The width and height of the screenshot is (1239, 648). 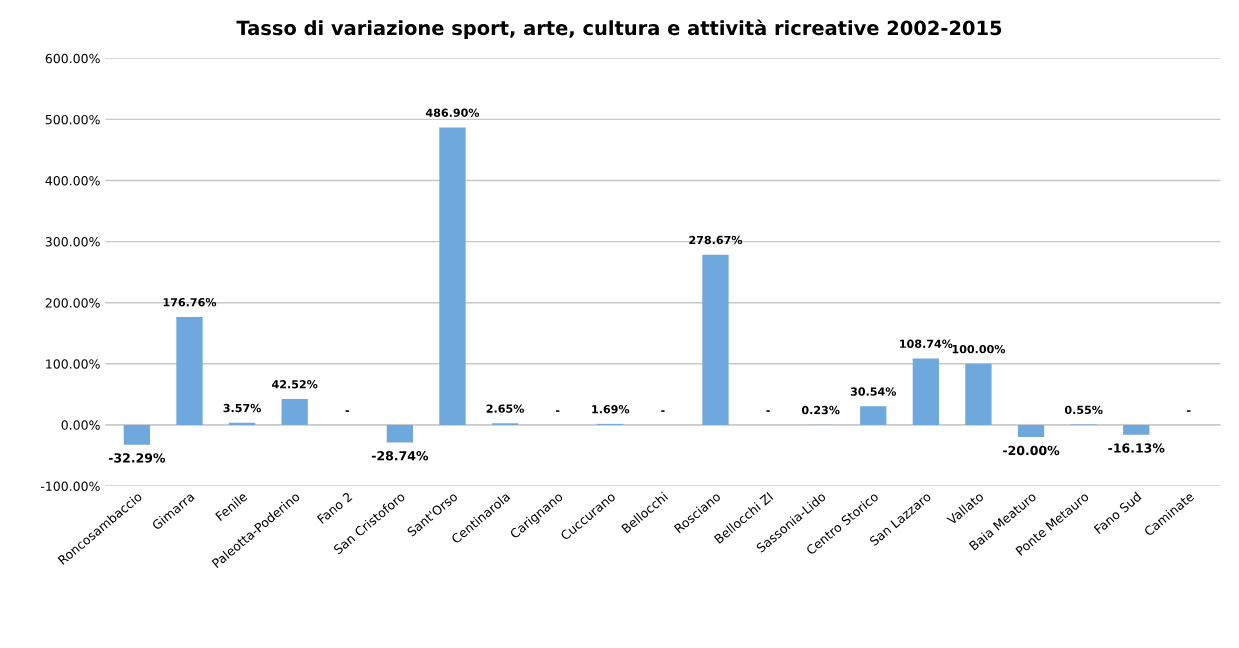 I want to click on data-label: 3.57%, so click(x=242, y=408).